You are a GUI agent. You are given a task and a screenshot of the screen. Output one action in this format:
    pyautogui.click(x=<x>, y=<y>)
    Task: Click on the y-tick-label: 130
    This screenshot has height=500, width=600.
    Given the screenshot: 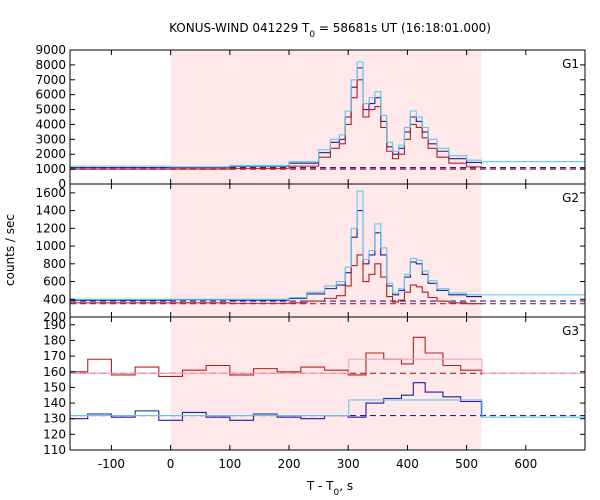 What is the action you would take?
    pyautogui.click(x=54, y=419)
    